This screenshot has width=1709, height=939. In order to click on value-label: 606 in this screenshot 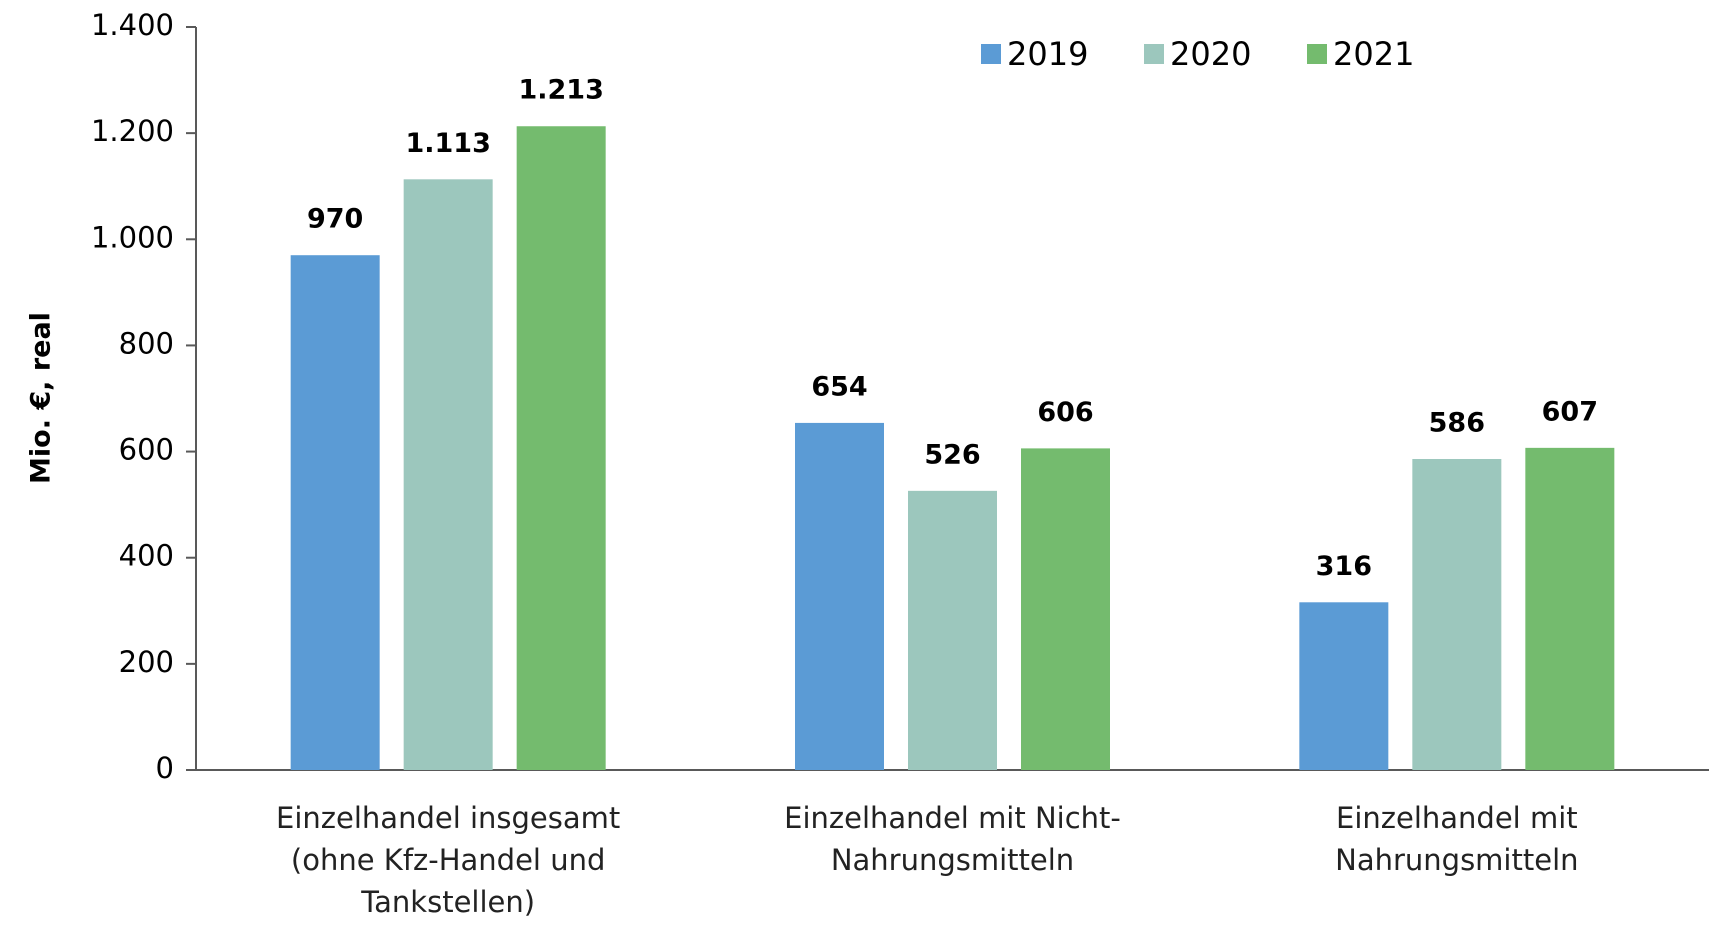, I will do `click(1065, 412)`.